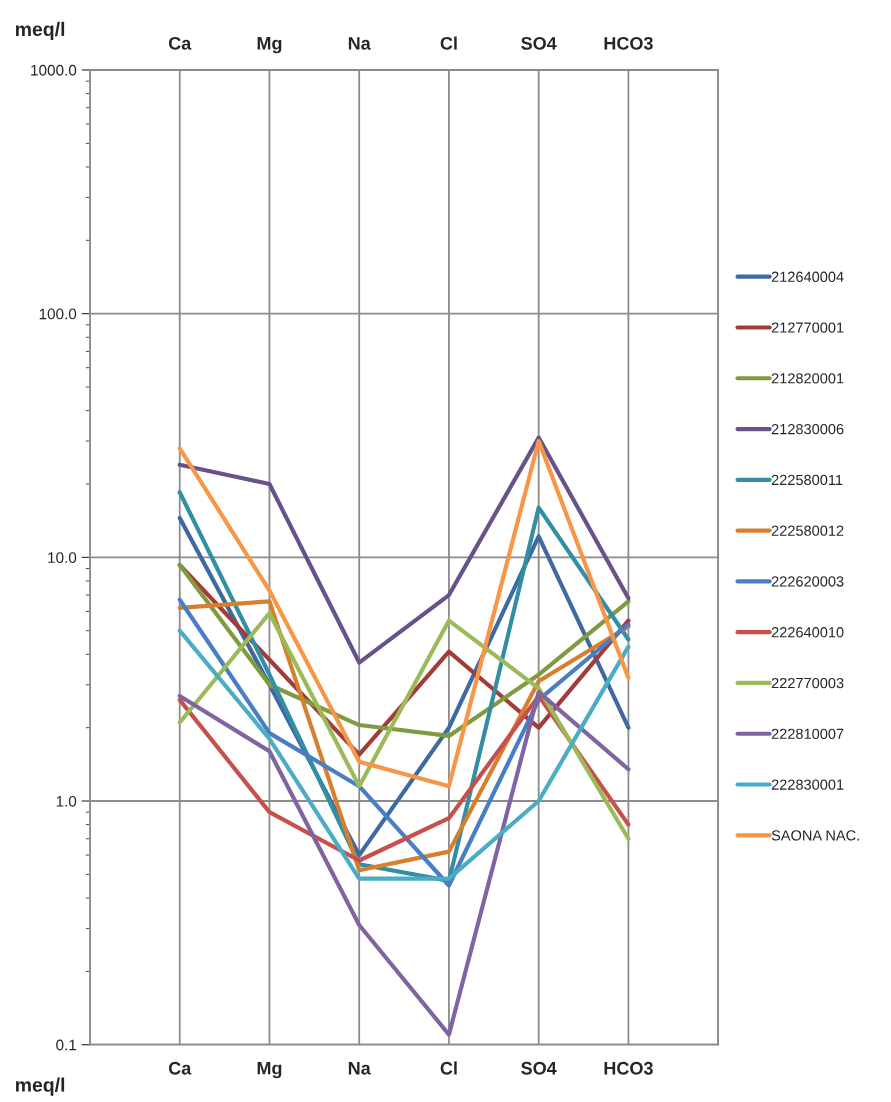 The image size is (891, 1102). I want to click on y-tick-label: 100.0, so click(58, 314).